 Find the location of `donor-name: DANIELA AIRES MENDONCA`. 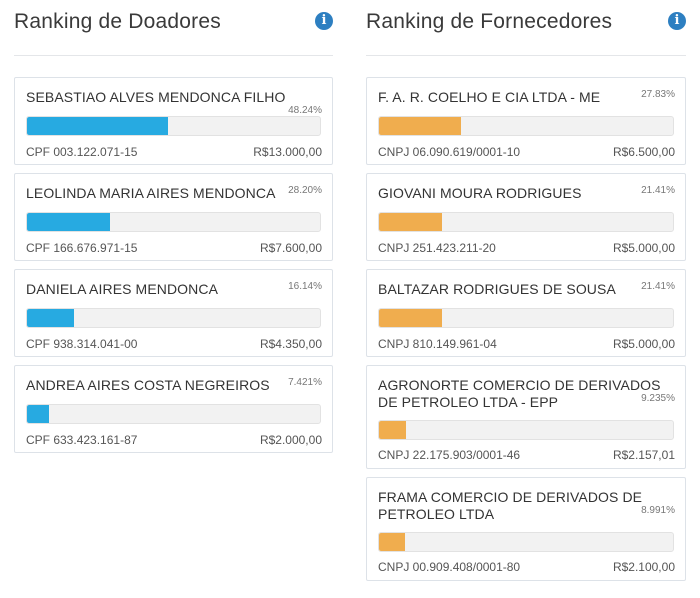

donor-name: DANIELA AIRES MENDONCA is located at coordinates (122, 289).